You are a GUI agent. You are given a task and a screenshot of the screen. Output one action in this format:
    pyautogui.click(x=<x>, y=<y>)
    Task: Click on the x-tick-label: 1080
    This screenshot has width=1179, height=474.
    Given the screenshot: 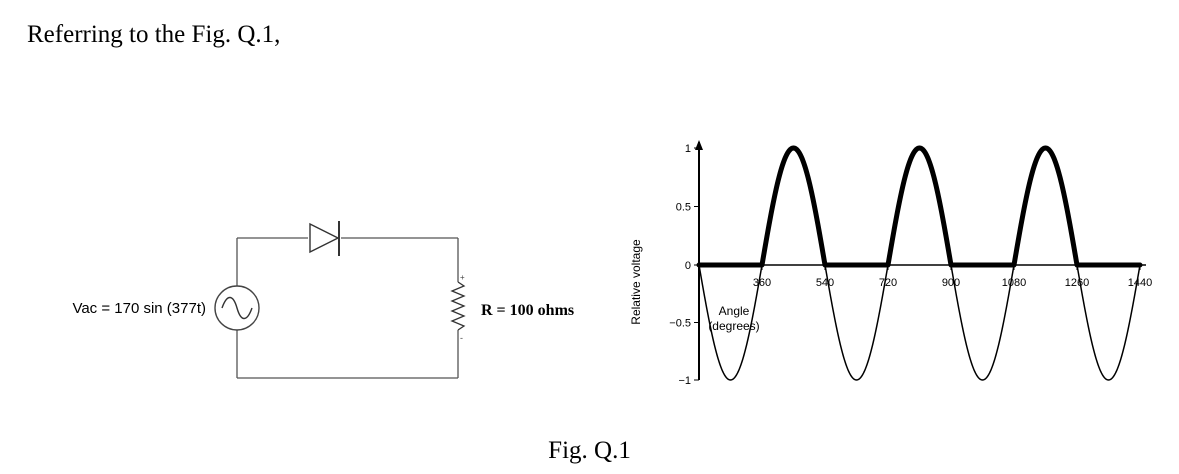 What is the action you would take?
    pyautogui.click(x=1014, y=283)
    